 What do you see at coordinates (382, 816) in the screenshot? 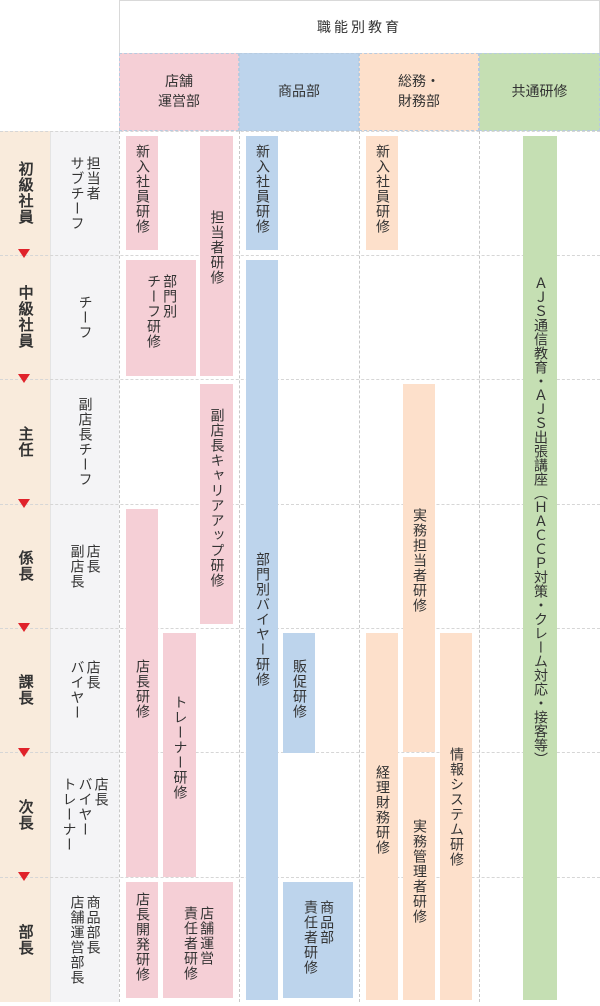
I see `program-admin-accounting-finance: 経理財務研修` at bounding box center [382, 816].